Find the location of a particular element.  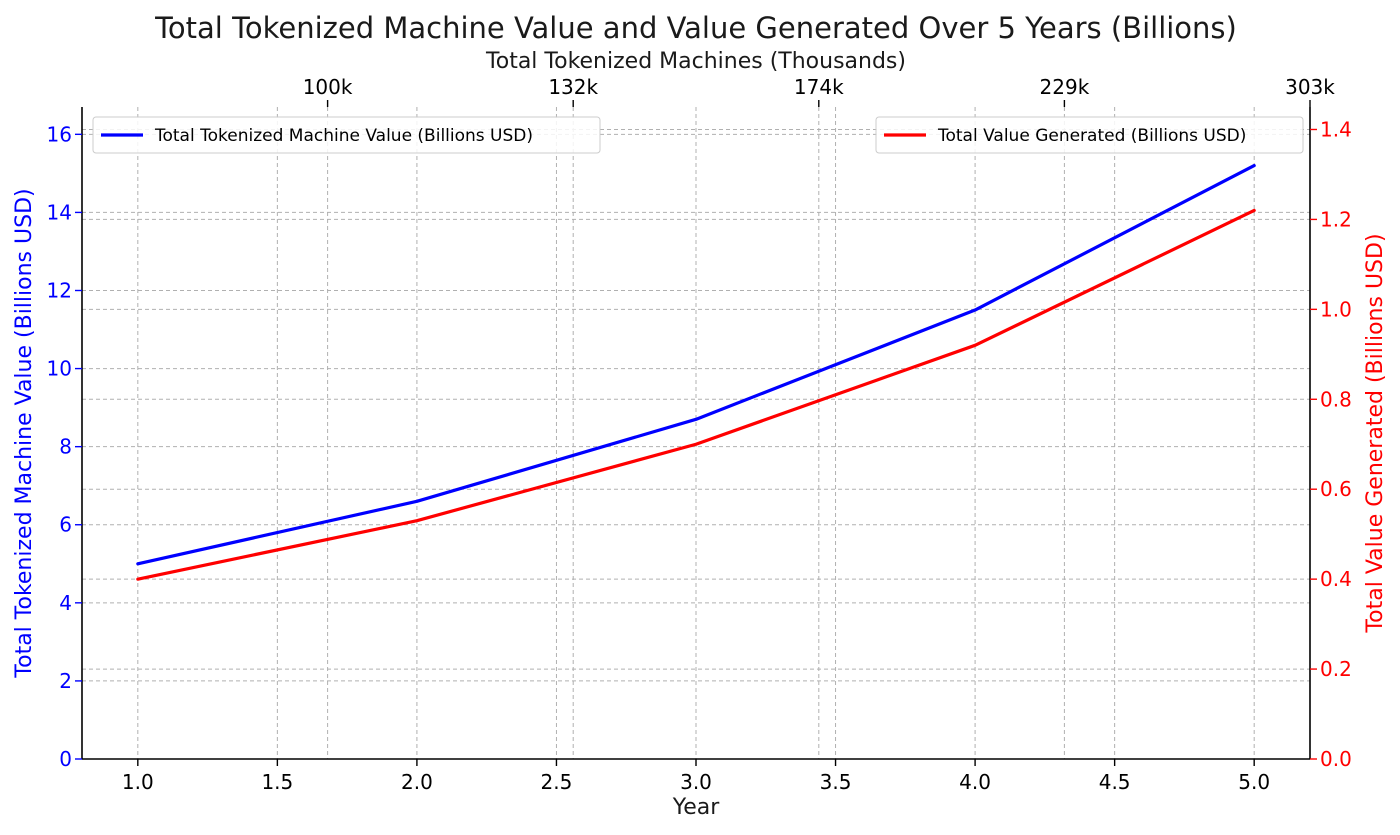

legend-box-value-generated: Total Value Generated (Billions USD) is located at coordinates (1089, 135).